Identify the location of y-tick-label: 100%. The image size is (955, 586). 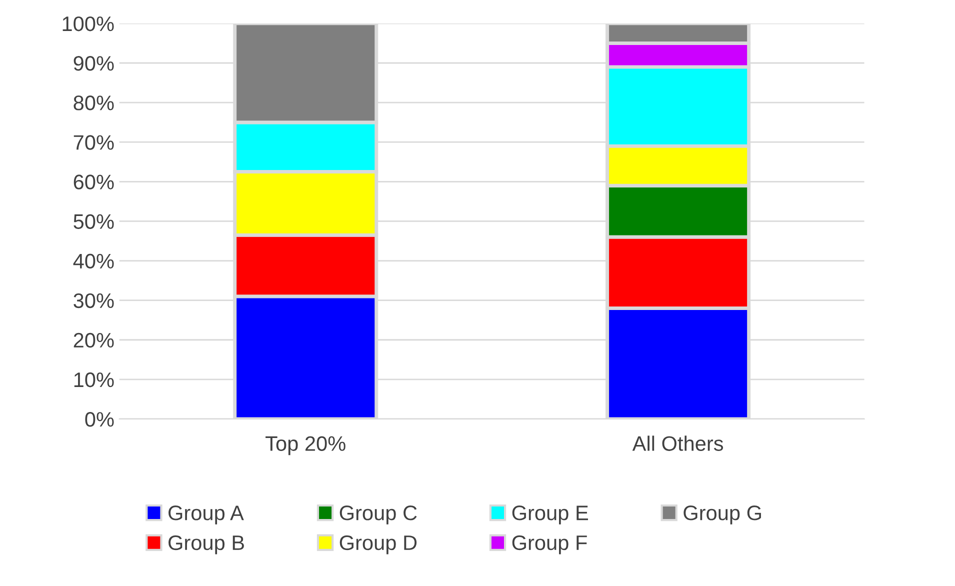
(88, 24).